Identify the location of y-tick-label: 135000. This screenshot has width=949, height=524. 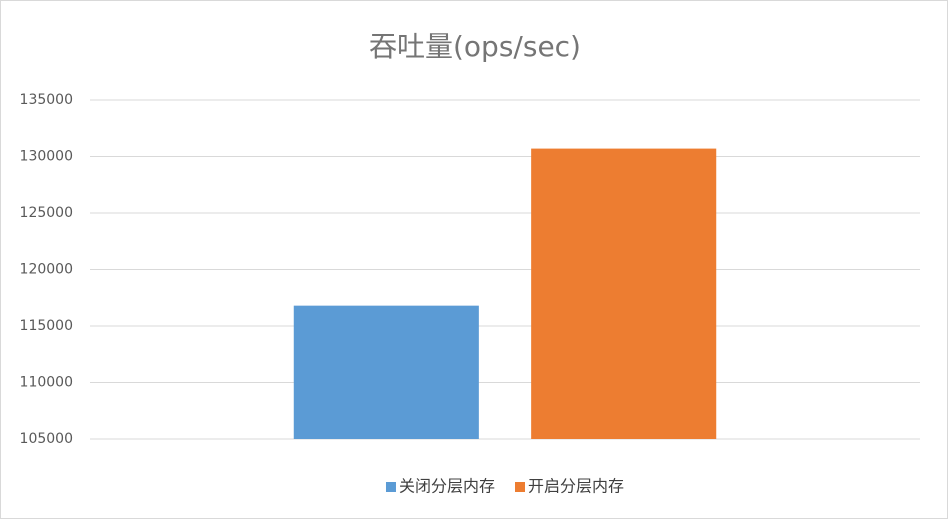
(46, 100).